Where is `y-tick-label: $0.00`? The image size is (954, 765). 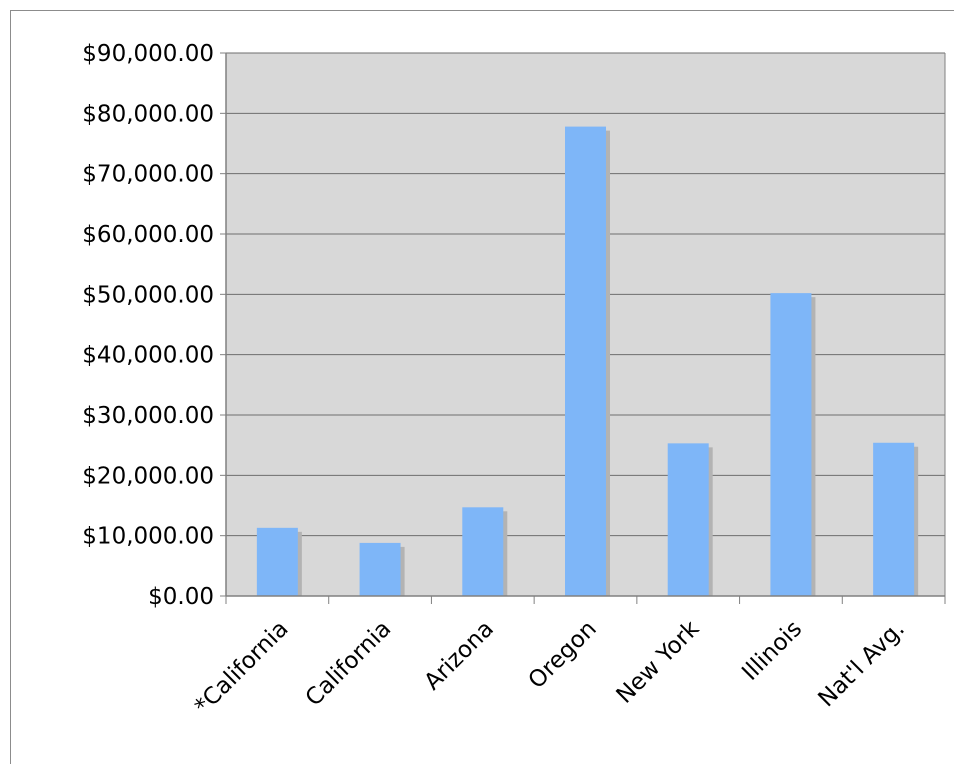 y-tick-label: $0.00 is located at coordinates (181, 597).